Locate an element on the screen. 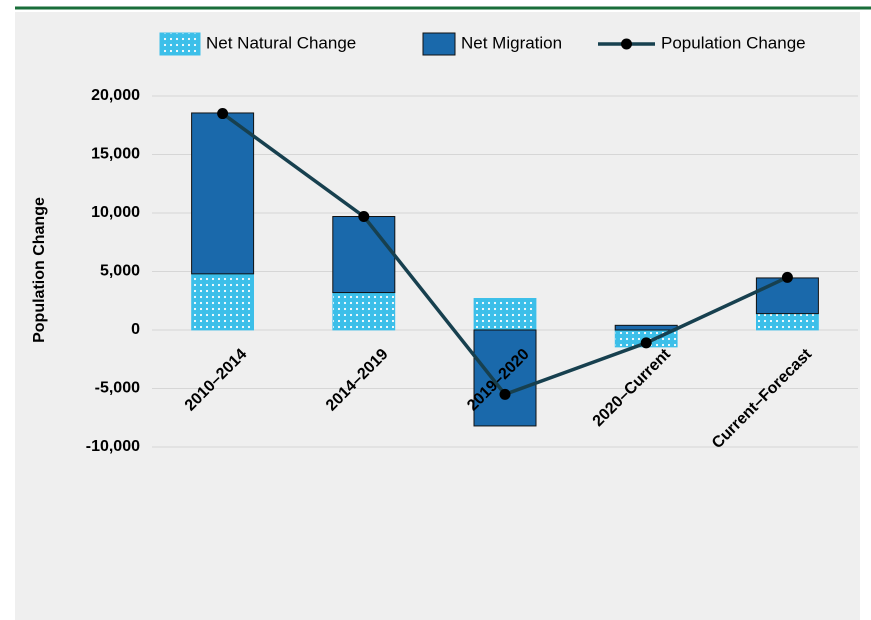 The image size is (871, 620). y-tick-label: 5,000 is located at coordinates (120, 271).